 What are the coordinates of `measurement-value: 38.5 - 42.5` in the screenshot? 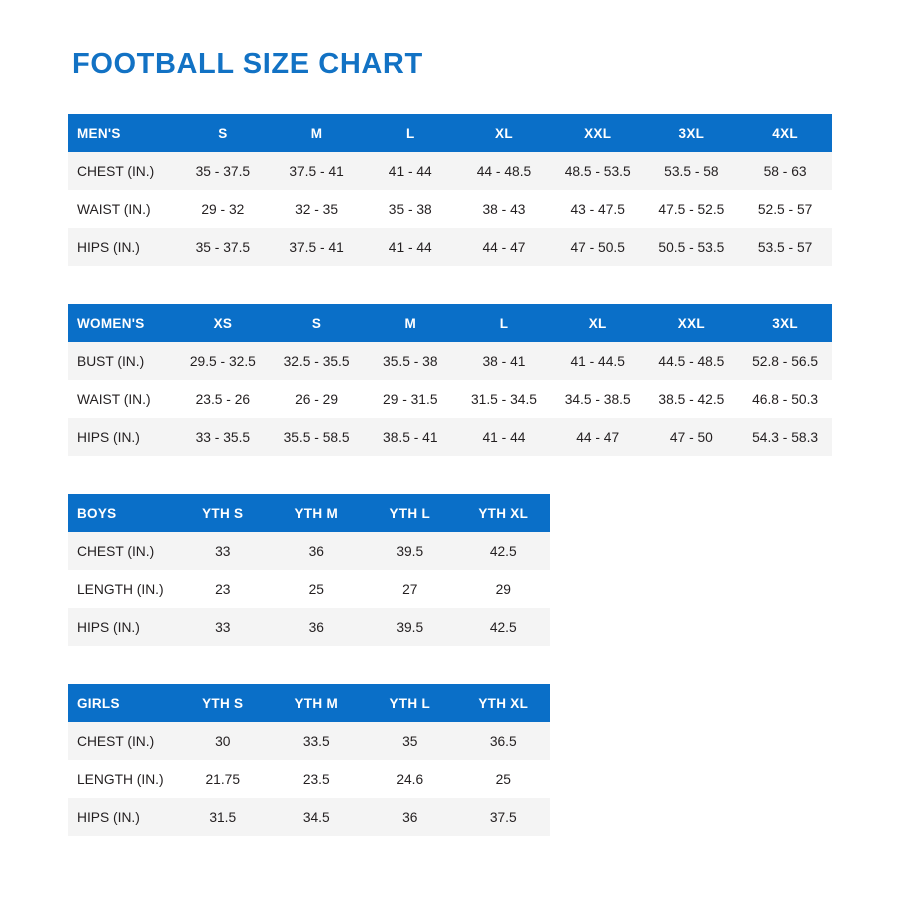 It's located at (691, 399).